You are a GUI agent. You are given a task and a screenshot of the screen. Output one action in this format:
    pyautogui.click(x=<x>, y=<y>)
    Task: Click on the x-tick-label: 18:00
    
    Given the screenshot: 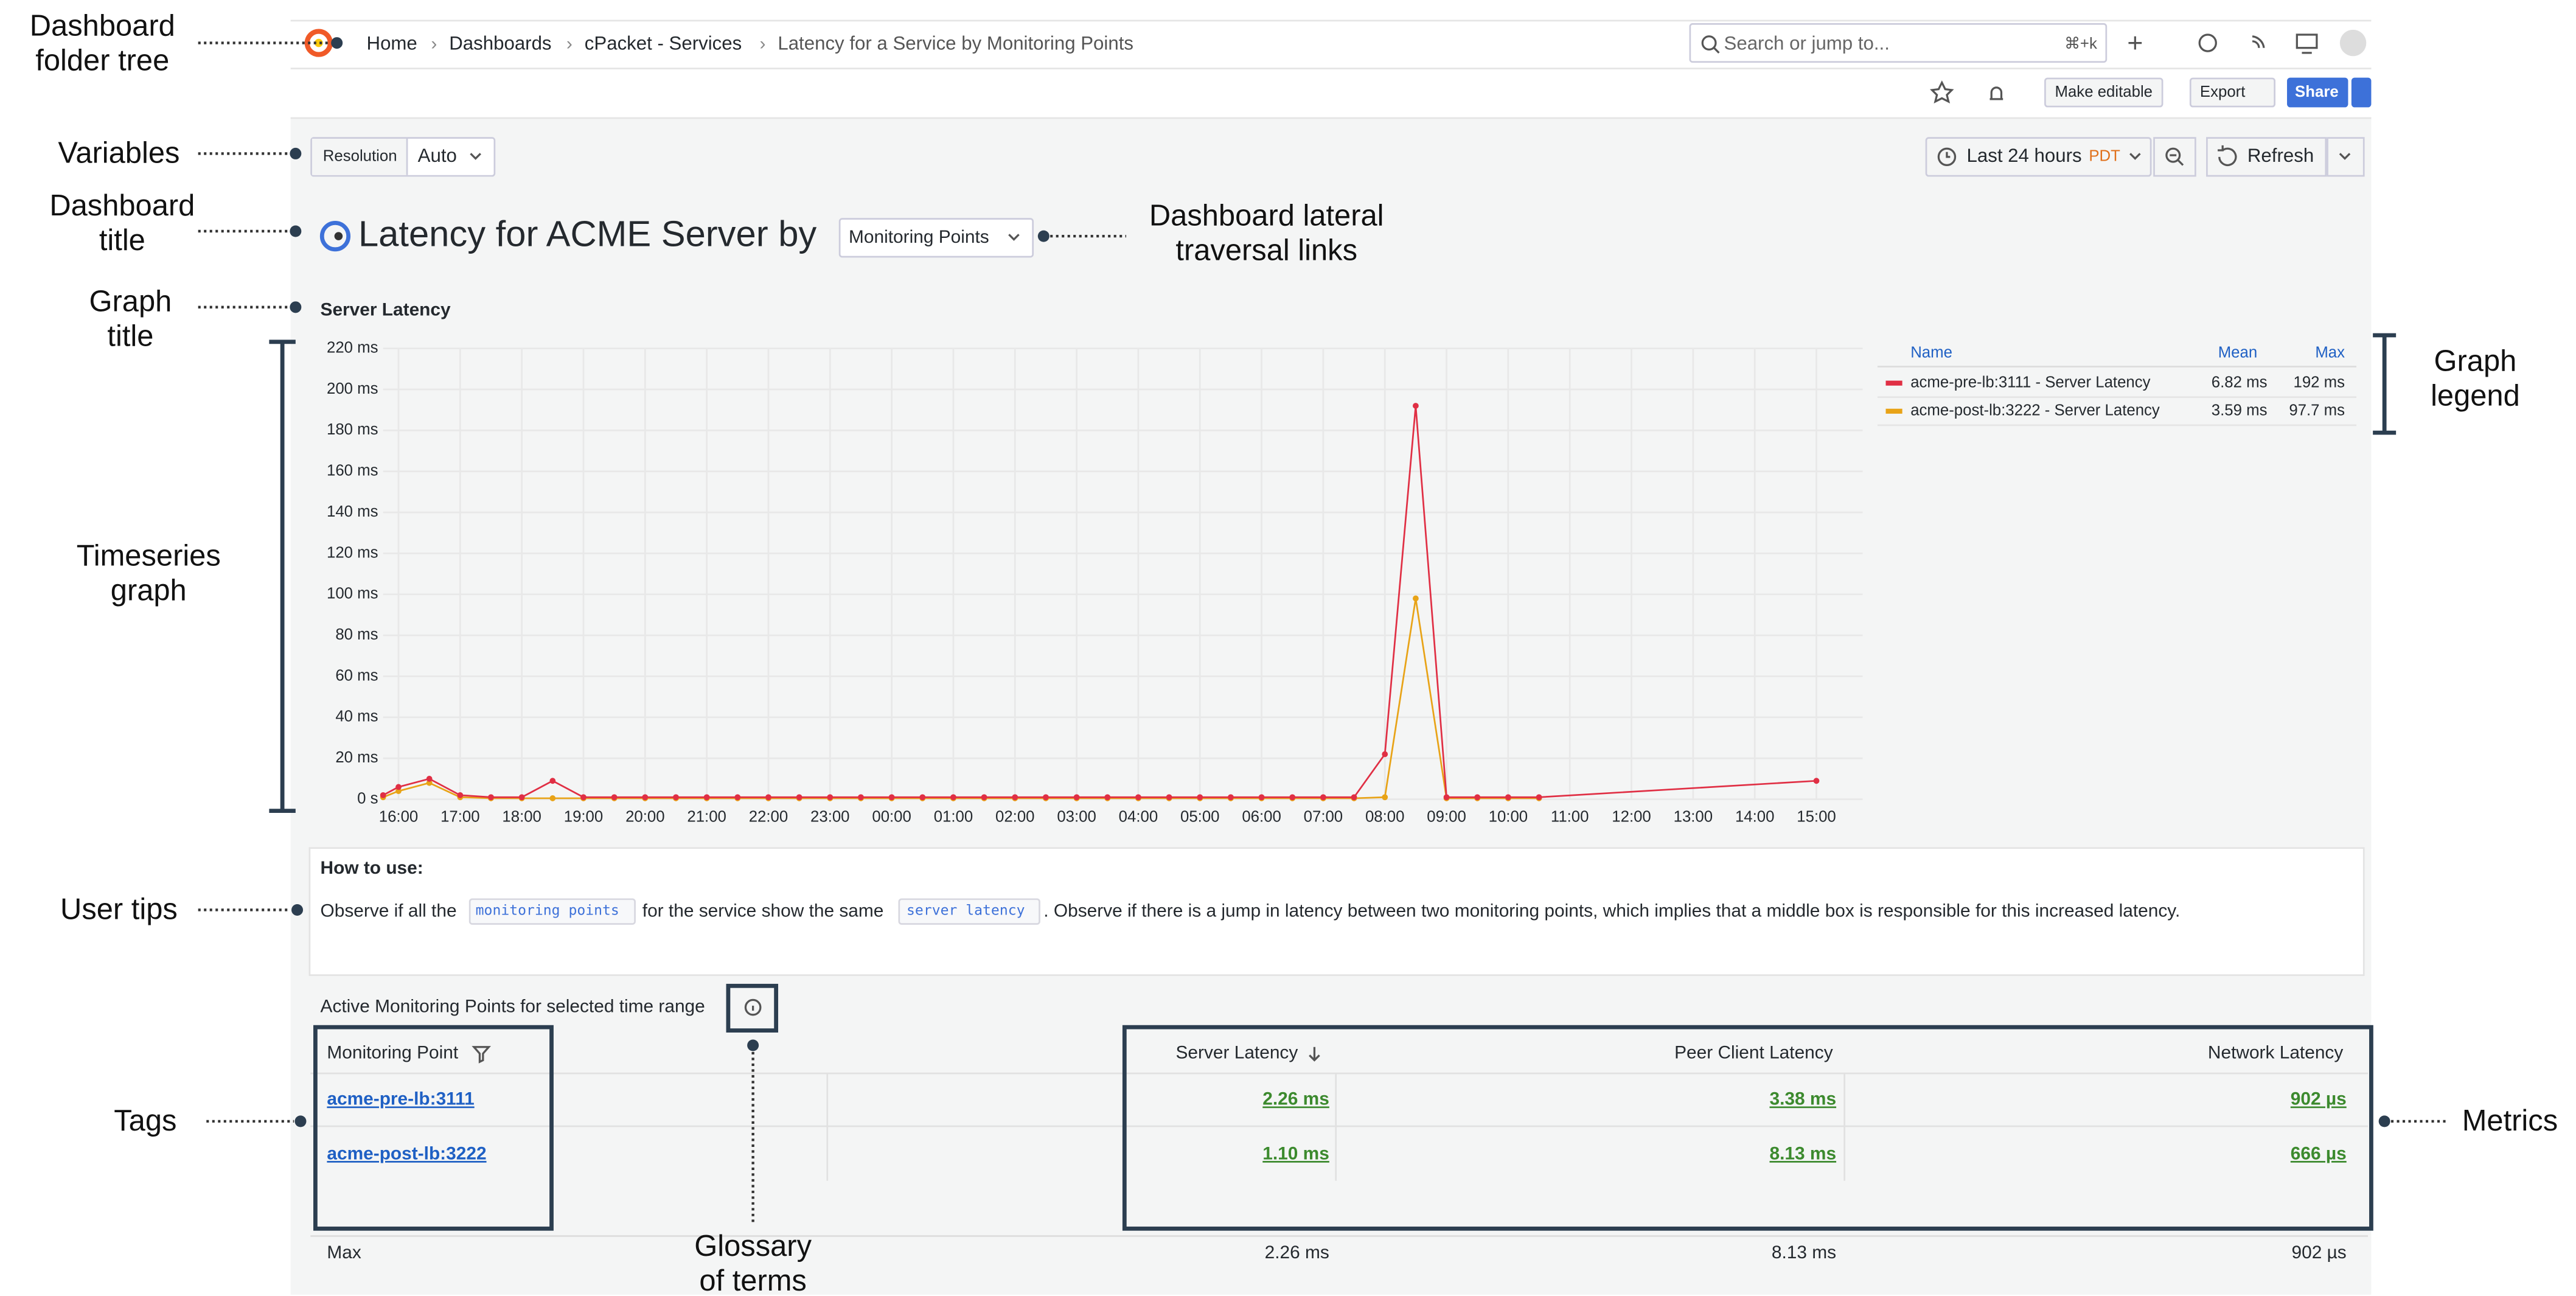 What is the action you would take?
    pyautogui.click(x=521, y=816)
    